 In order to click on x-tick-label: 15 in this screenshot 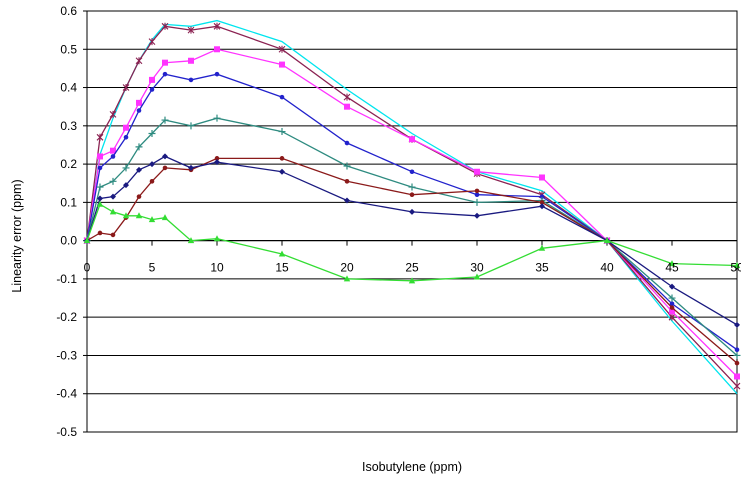, I will do `click(282, 268)`.